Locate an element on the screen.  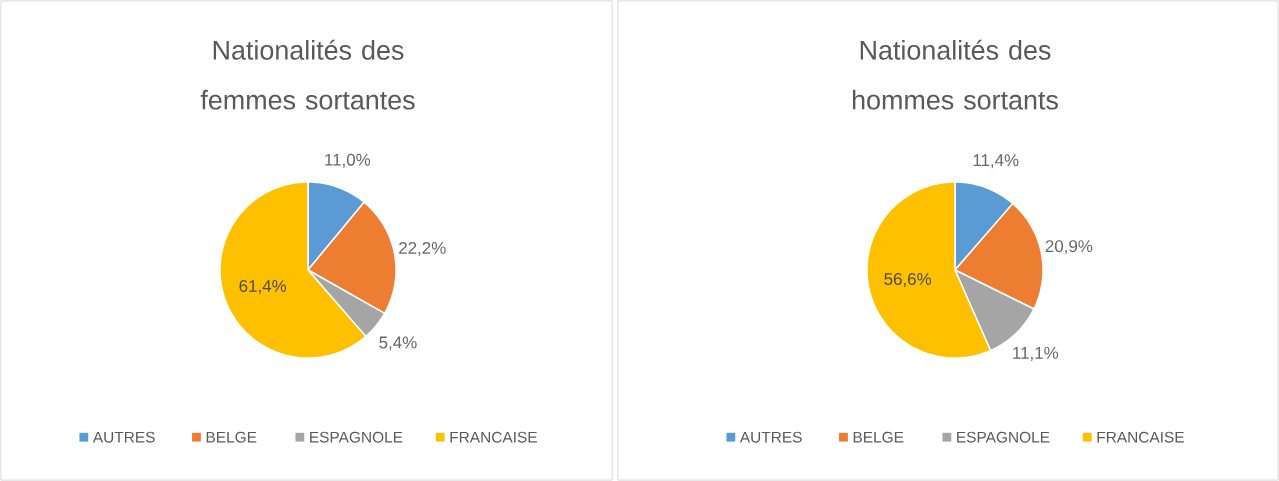
data-label: 11,1% is located at coordinates (1036, 353).